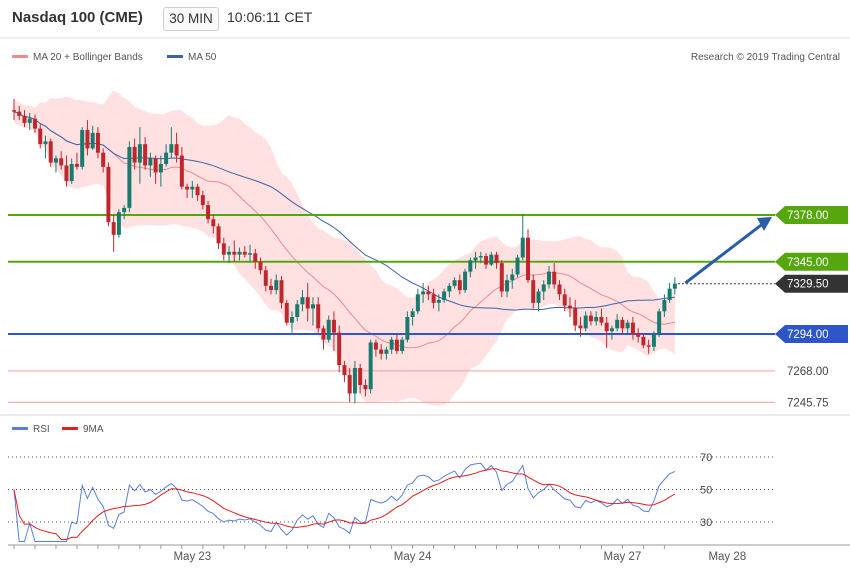 Image resolution: width=850 pixels, height=576 pixels. Describe the element at coordinates (811, 334) in the screenshot. I see `level-7294-00-tag` at that location.